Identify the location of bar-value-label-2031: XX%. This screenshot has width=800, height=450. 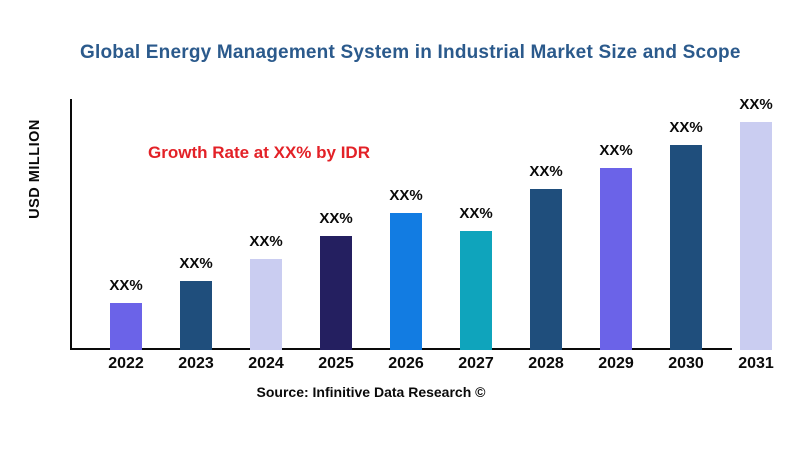
(756, 104).